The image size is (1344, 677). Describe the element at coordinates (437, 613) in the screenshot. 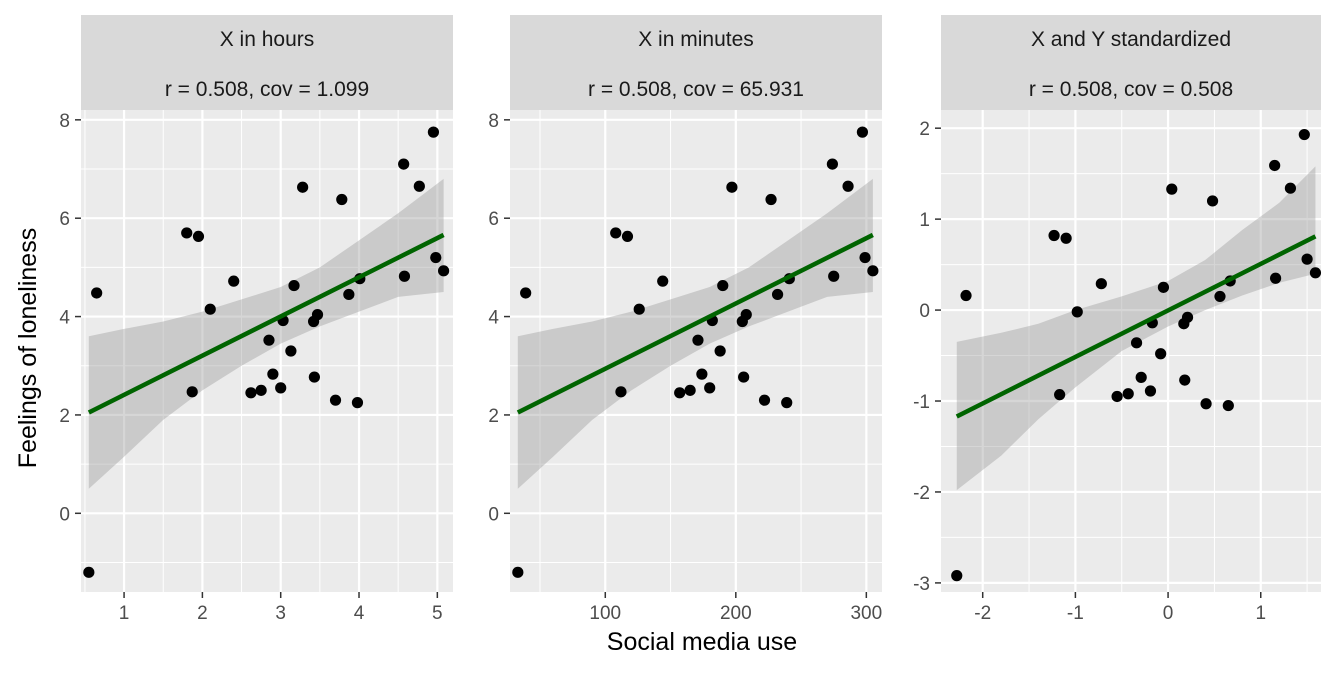

I see `x-tick-label: 5` at that location.